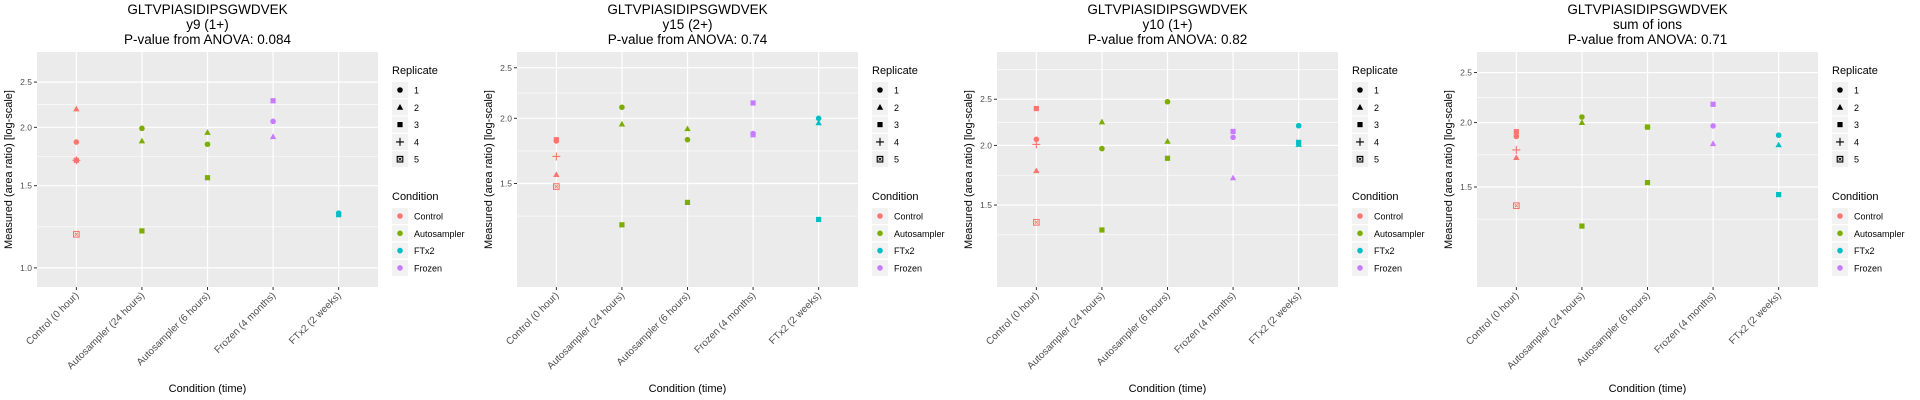  Describe the element at coordinates (506, 68) in the screenshot. I see `y-tick-label: 2.5` at that location.